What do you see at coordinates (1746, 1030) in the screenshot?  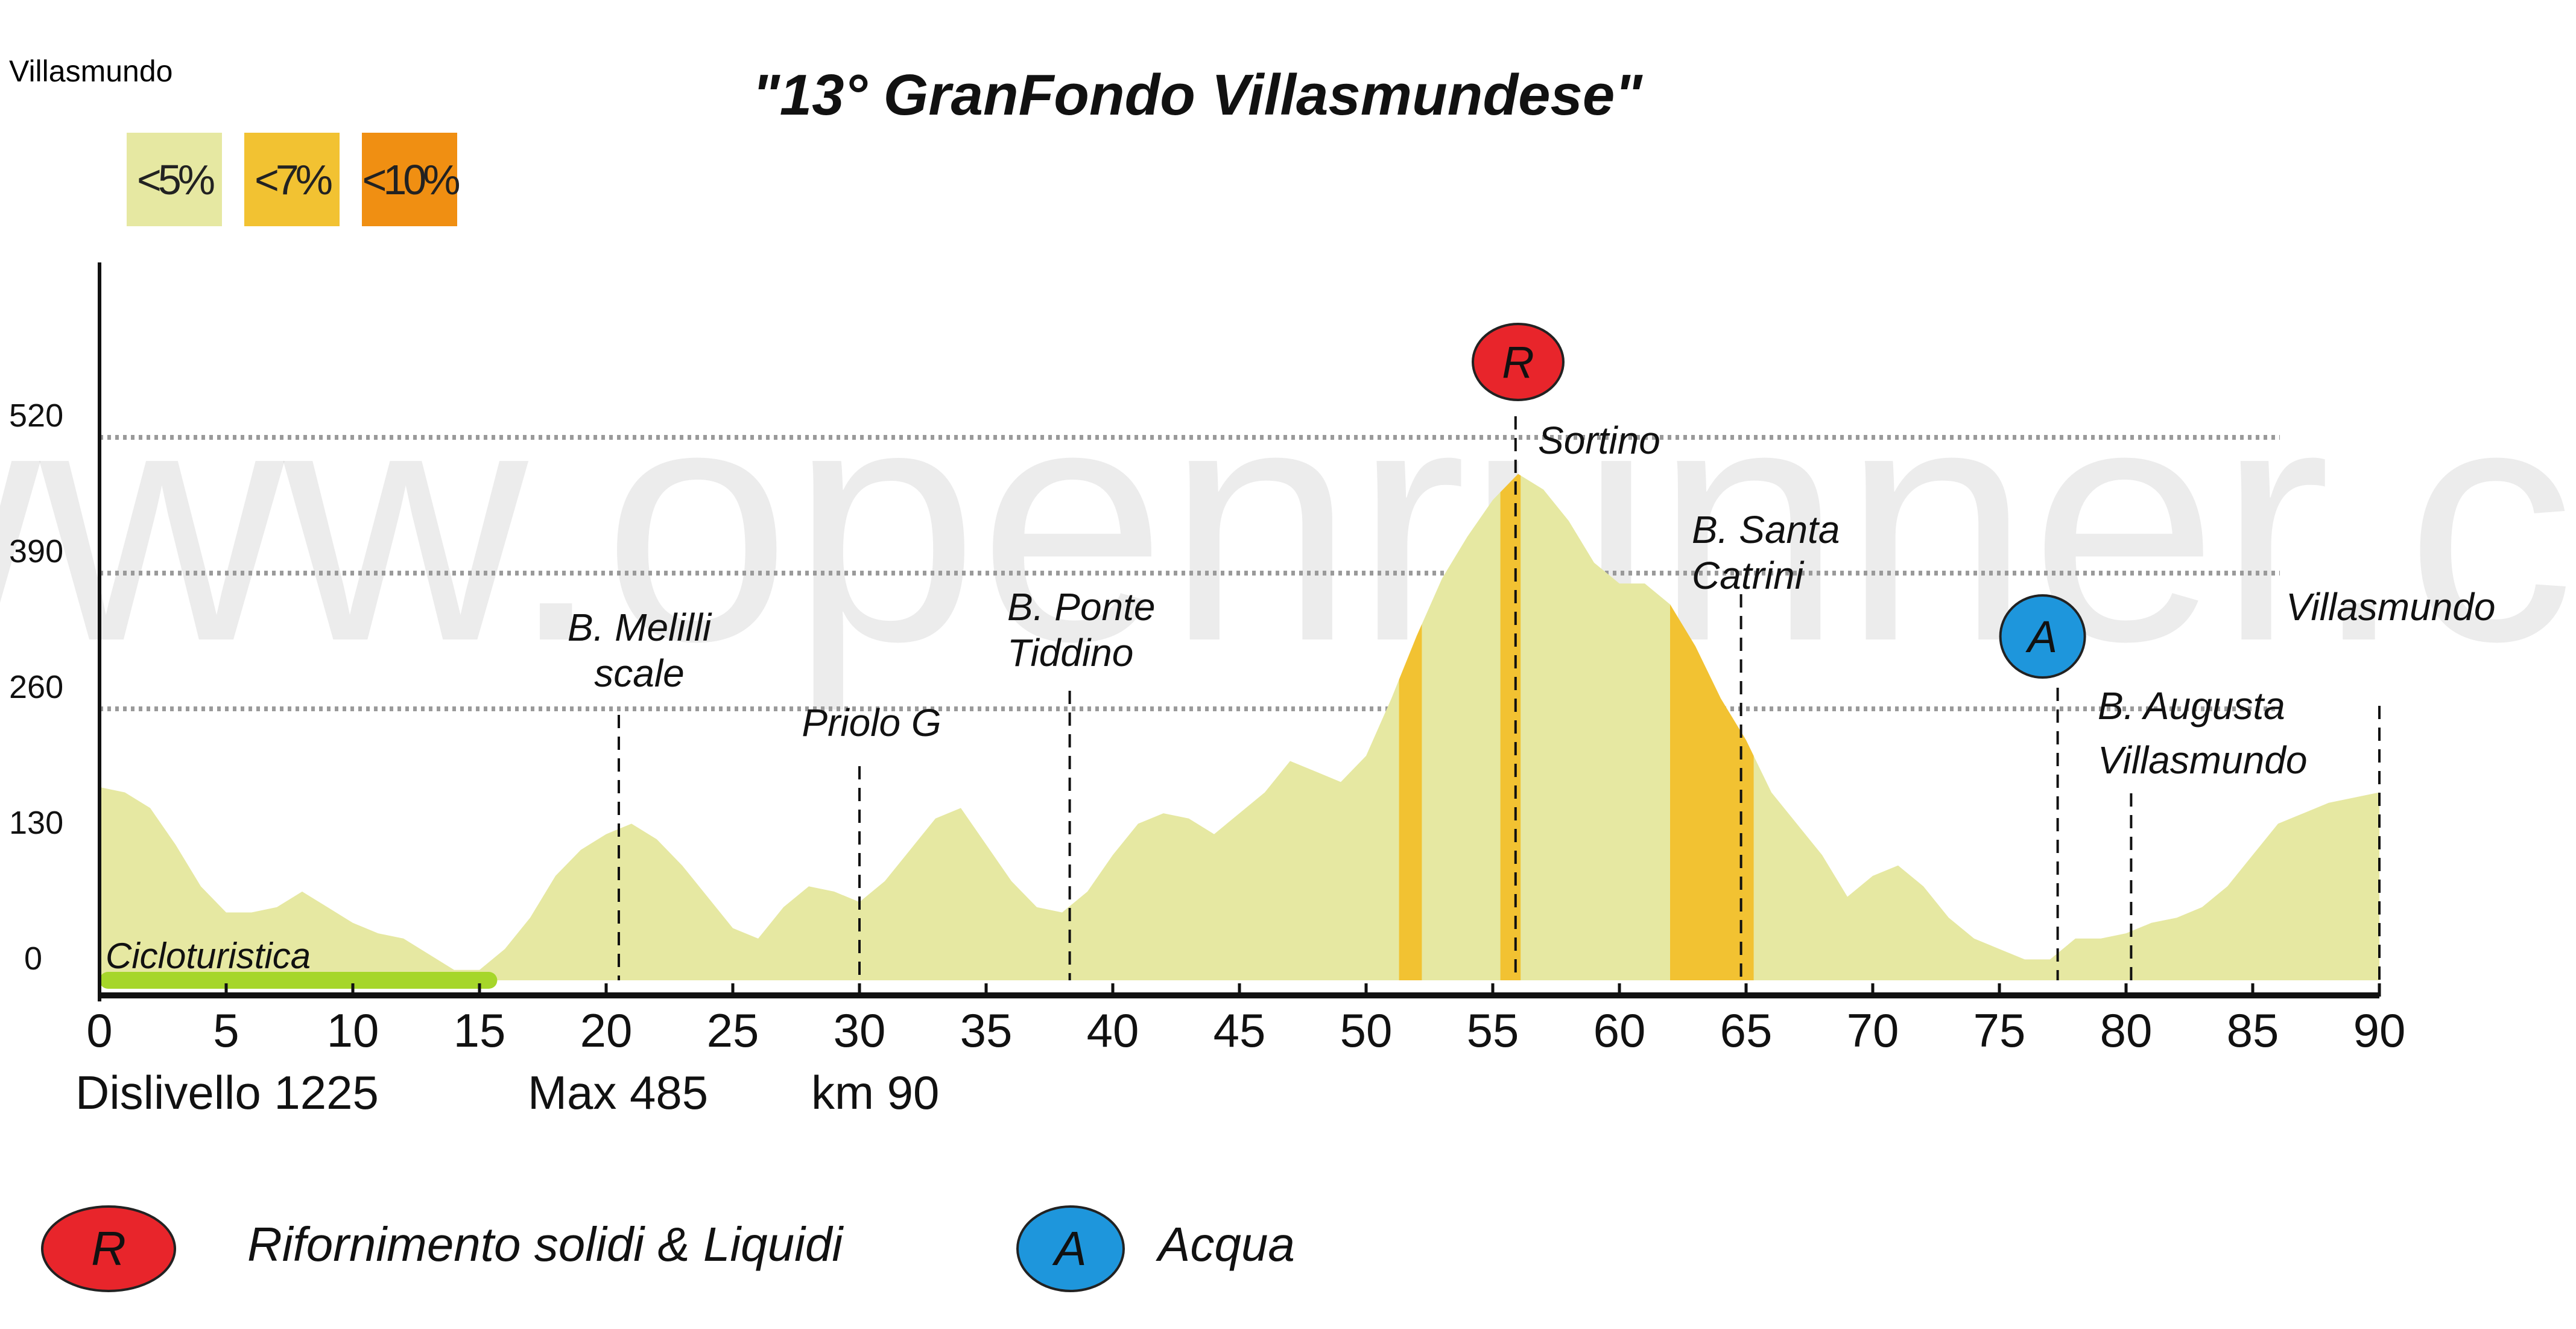 I see `x-tick-label: 65` at bounding box center [1746, 1030].